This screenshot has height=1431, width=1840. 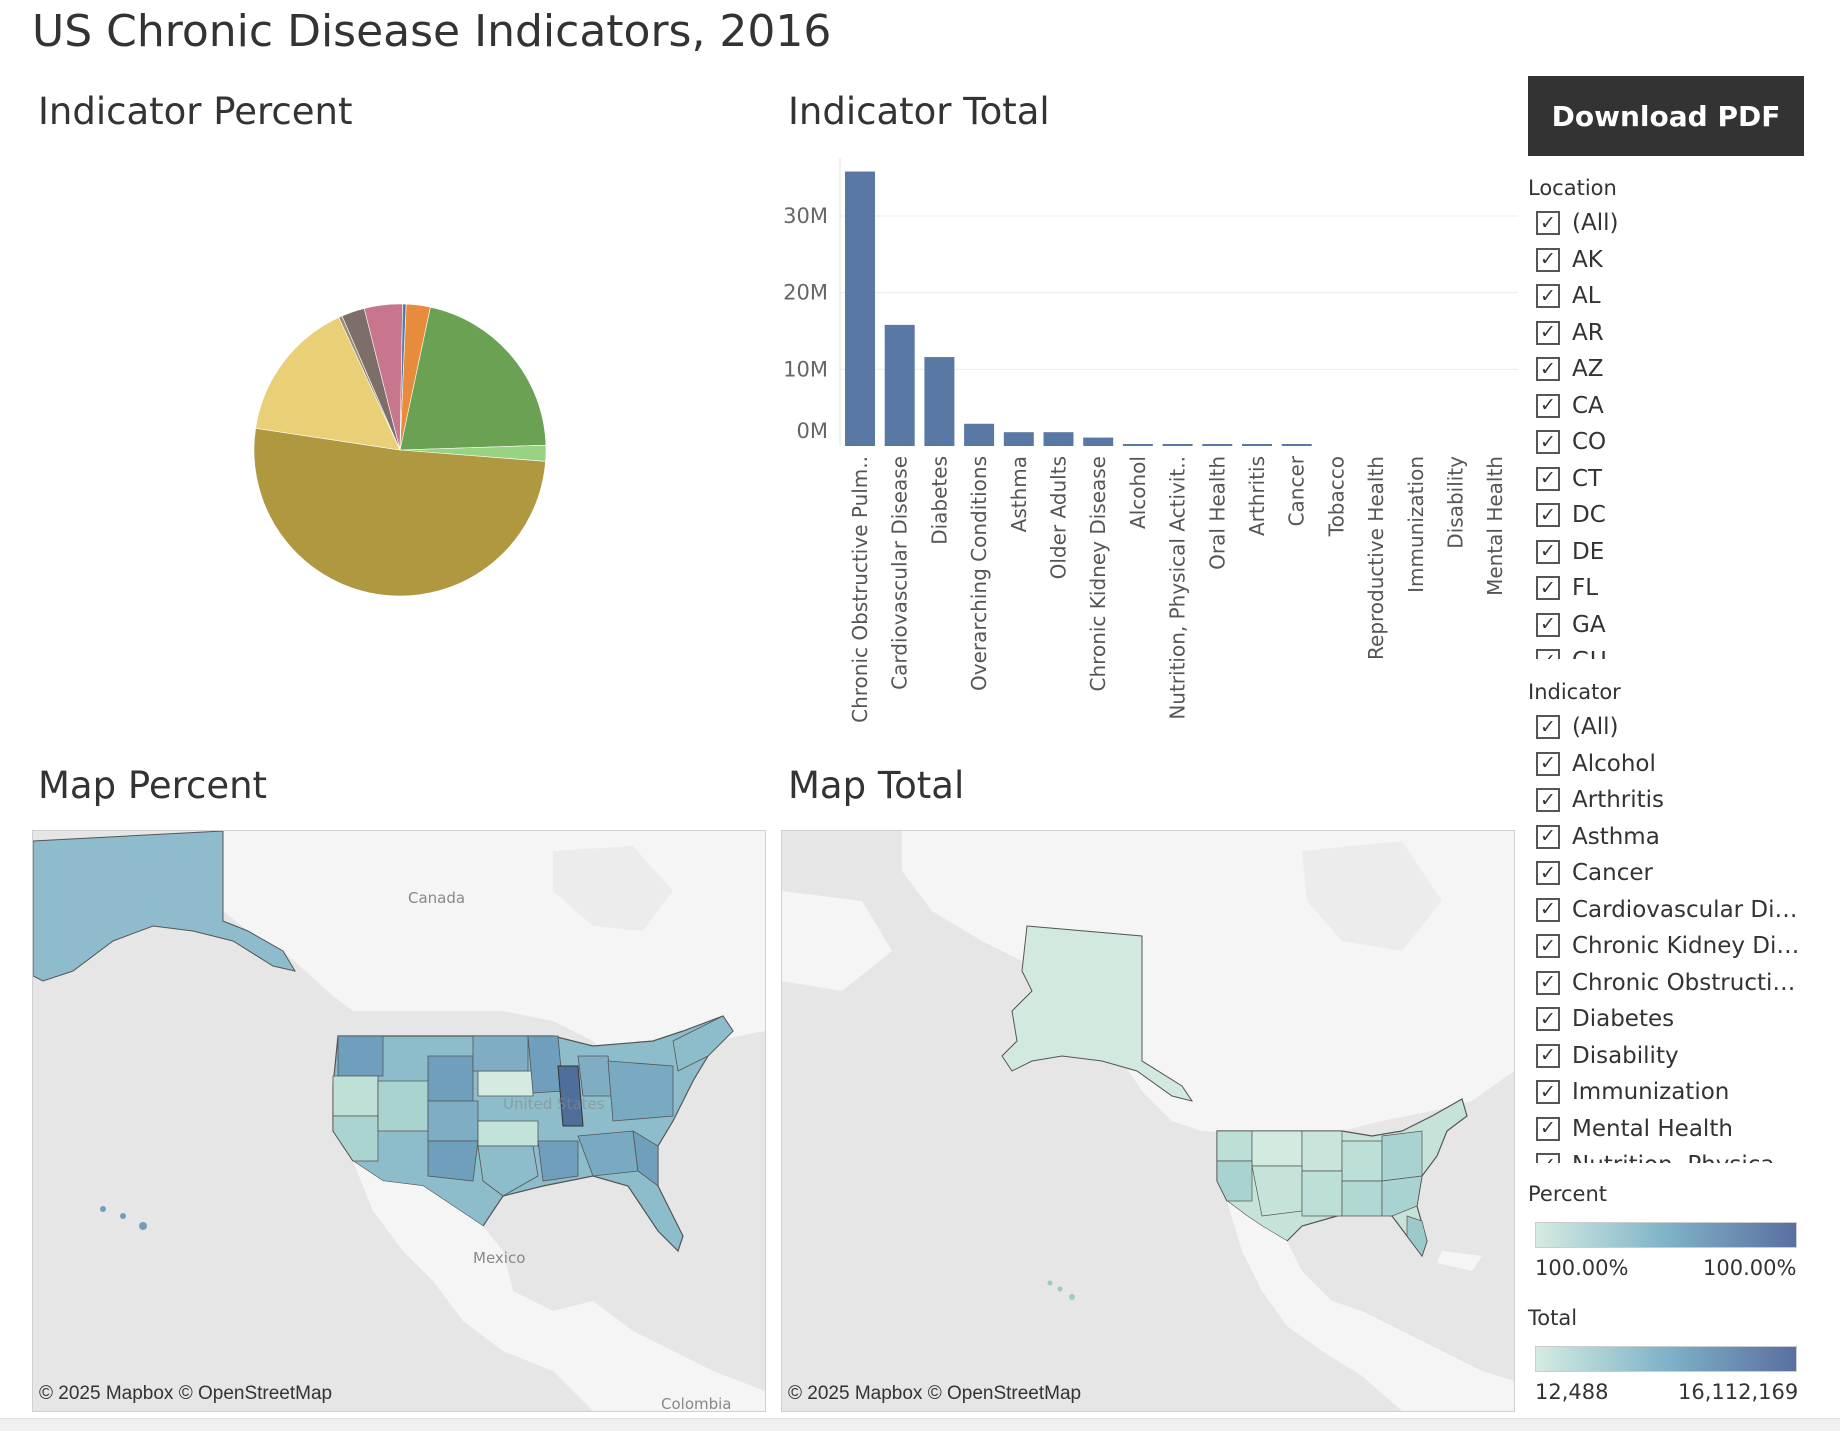 I want to click on filter-item-label: AZ, so click(x=1588, y=369).